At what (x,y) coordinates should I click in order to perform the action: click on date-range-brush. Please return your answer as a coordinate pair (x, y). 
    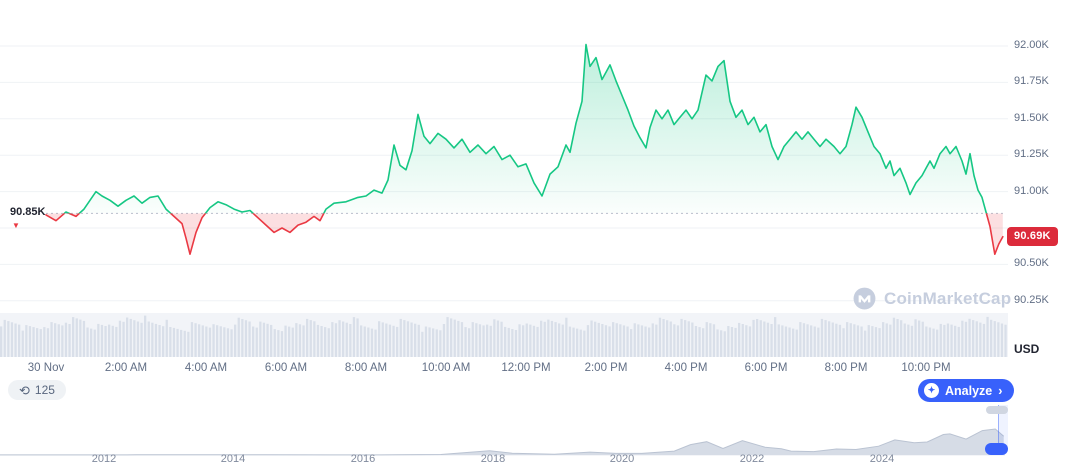
    Looking at the image, I should click on (504, 437).